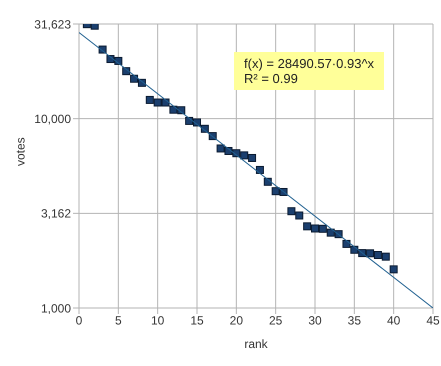  I want to click on x-tick-label: 20, so click(237, 321).